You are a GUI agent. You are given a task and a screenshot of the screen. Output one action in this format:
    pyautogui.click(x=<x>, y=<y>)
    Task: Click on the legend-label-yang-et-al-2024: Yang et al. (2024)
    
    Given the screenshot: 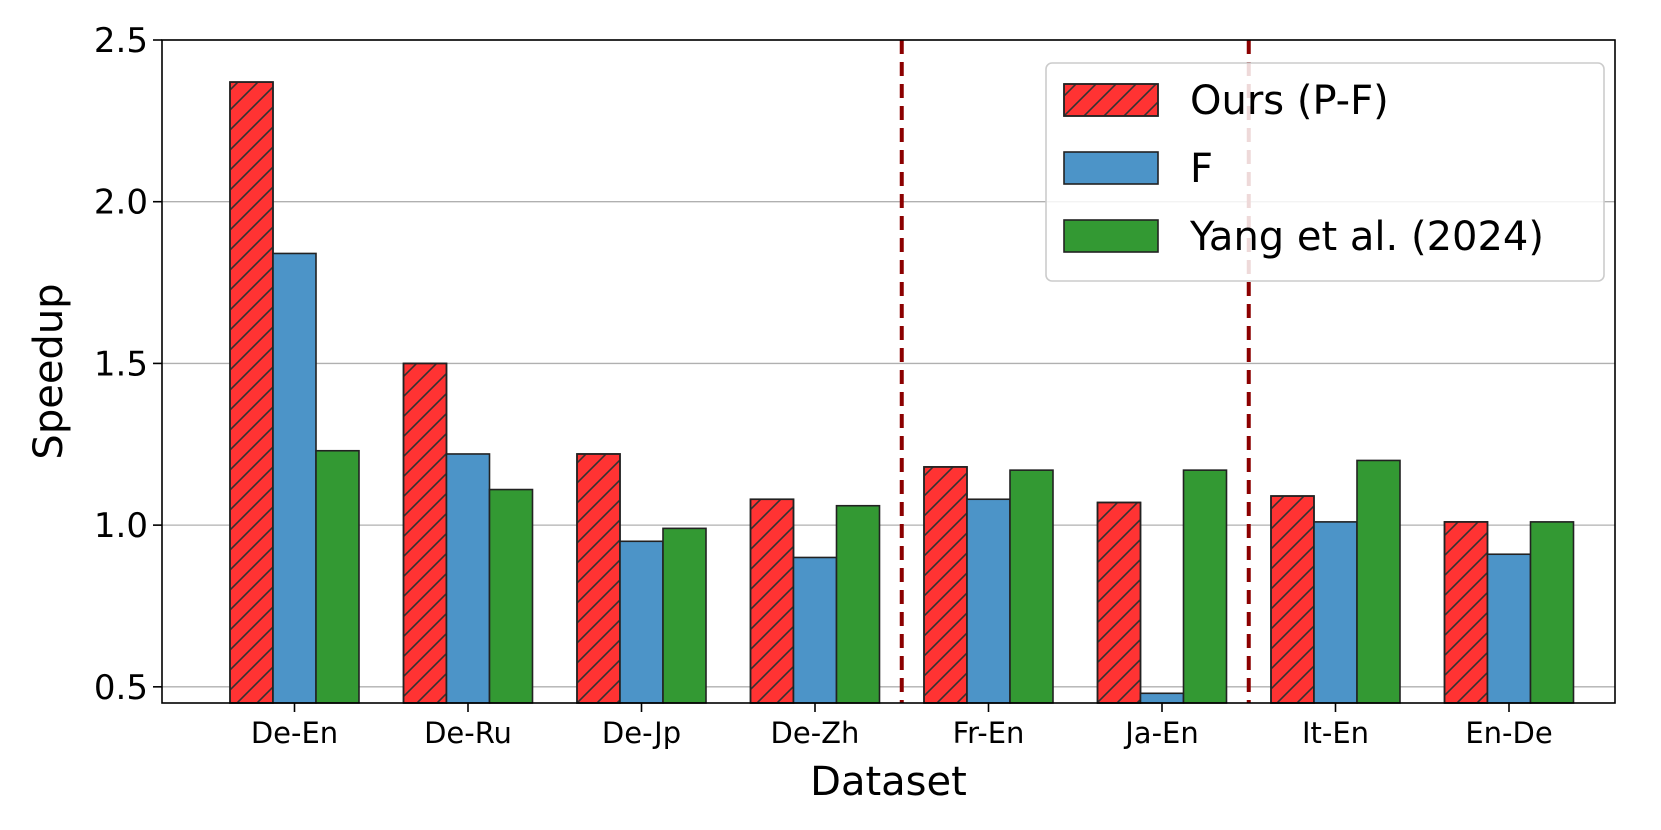 What is the action you would take?
    pyautogui.click(x=1366, y=237)
    